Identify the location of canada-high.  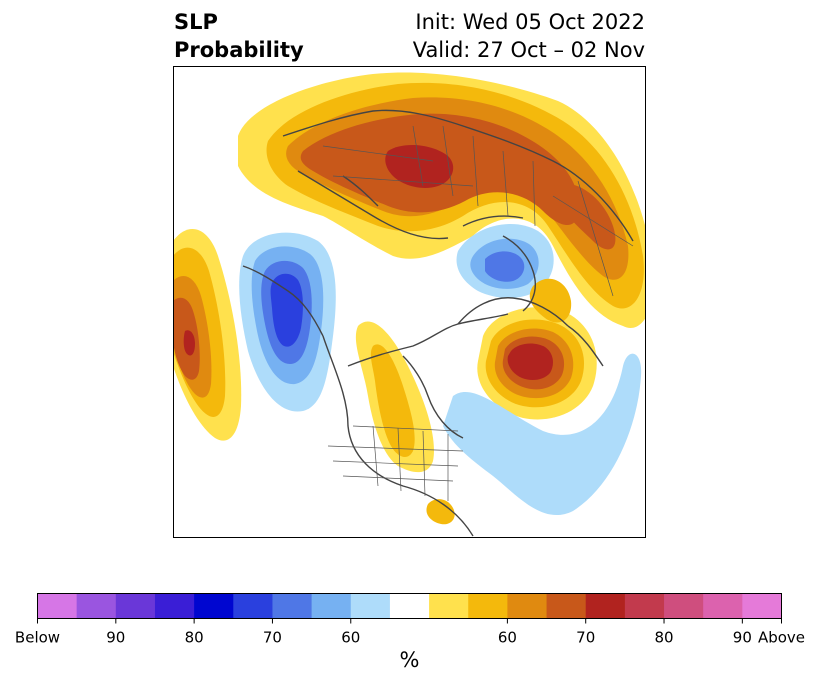
(405, 423).